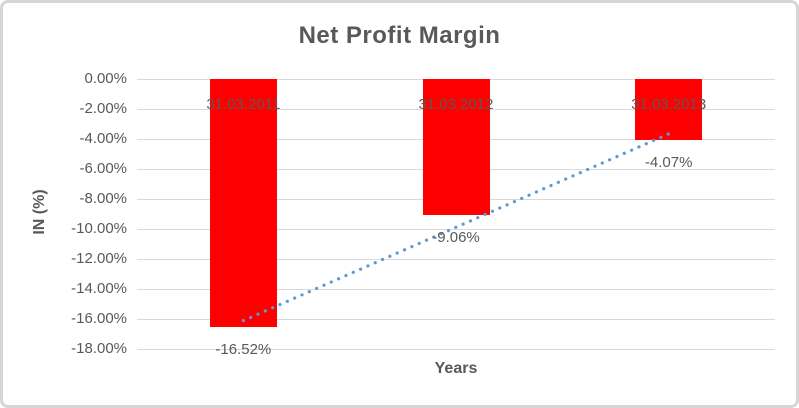 Image resolution: width=799 pixels, height=408 pixels. Describe the element at coordinates (399, 35) in the screenshot. I see `chart-title: Net Profit Margin` at that location.